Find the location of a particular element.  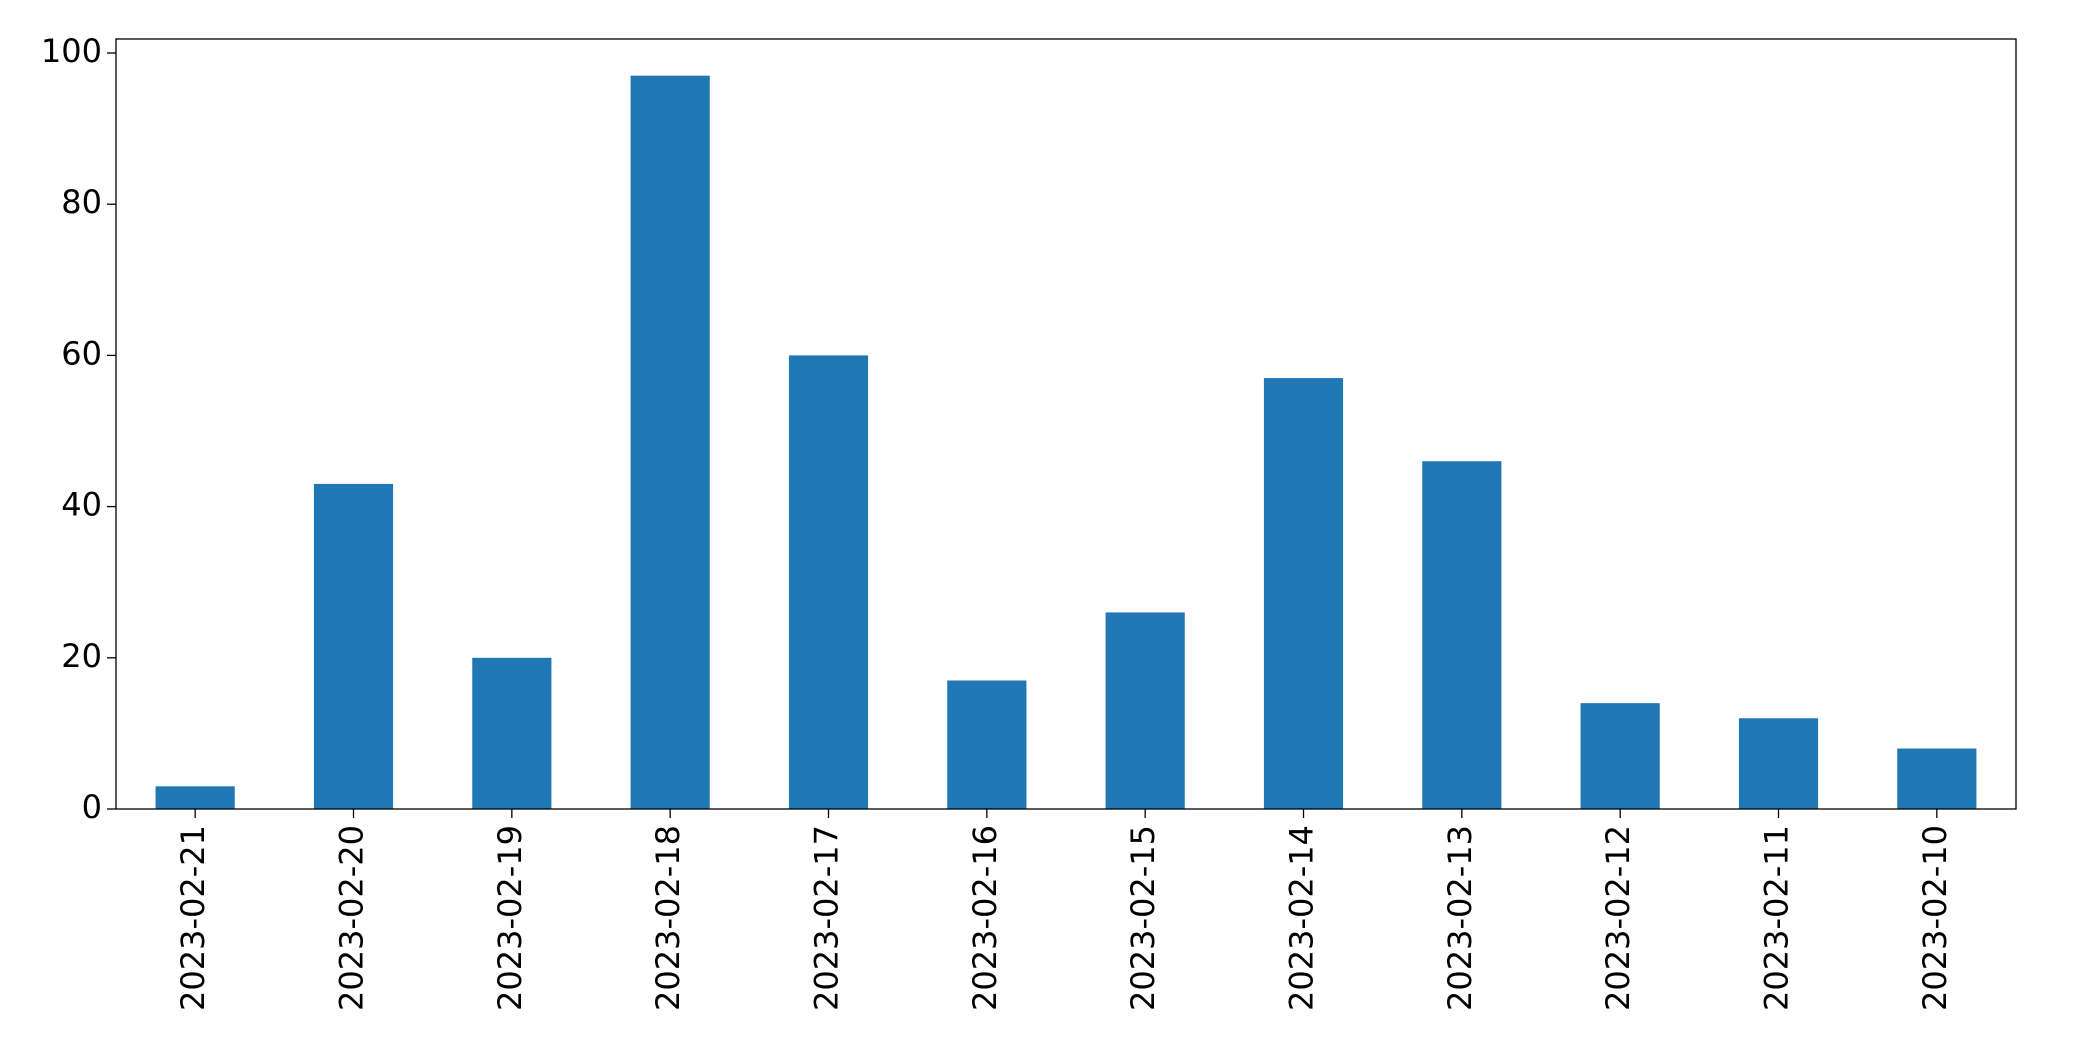

y-tick-label: 40 is located at coordinates (81, 505).